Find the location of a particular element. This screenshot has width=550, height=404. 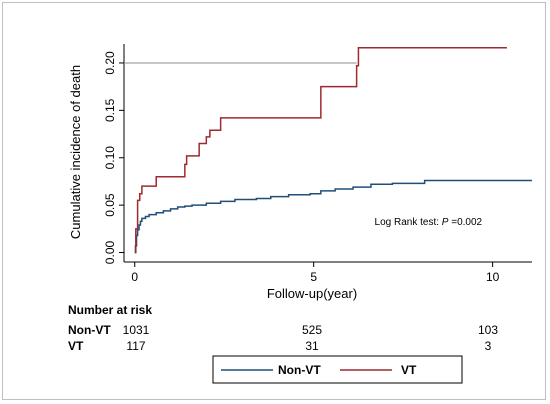

y-ticks: 0.00 0.05 0.10 0.15 0.20 is located at coordinates (113, 157).